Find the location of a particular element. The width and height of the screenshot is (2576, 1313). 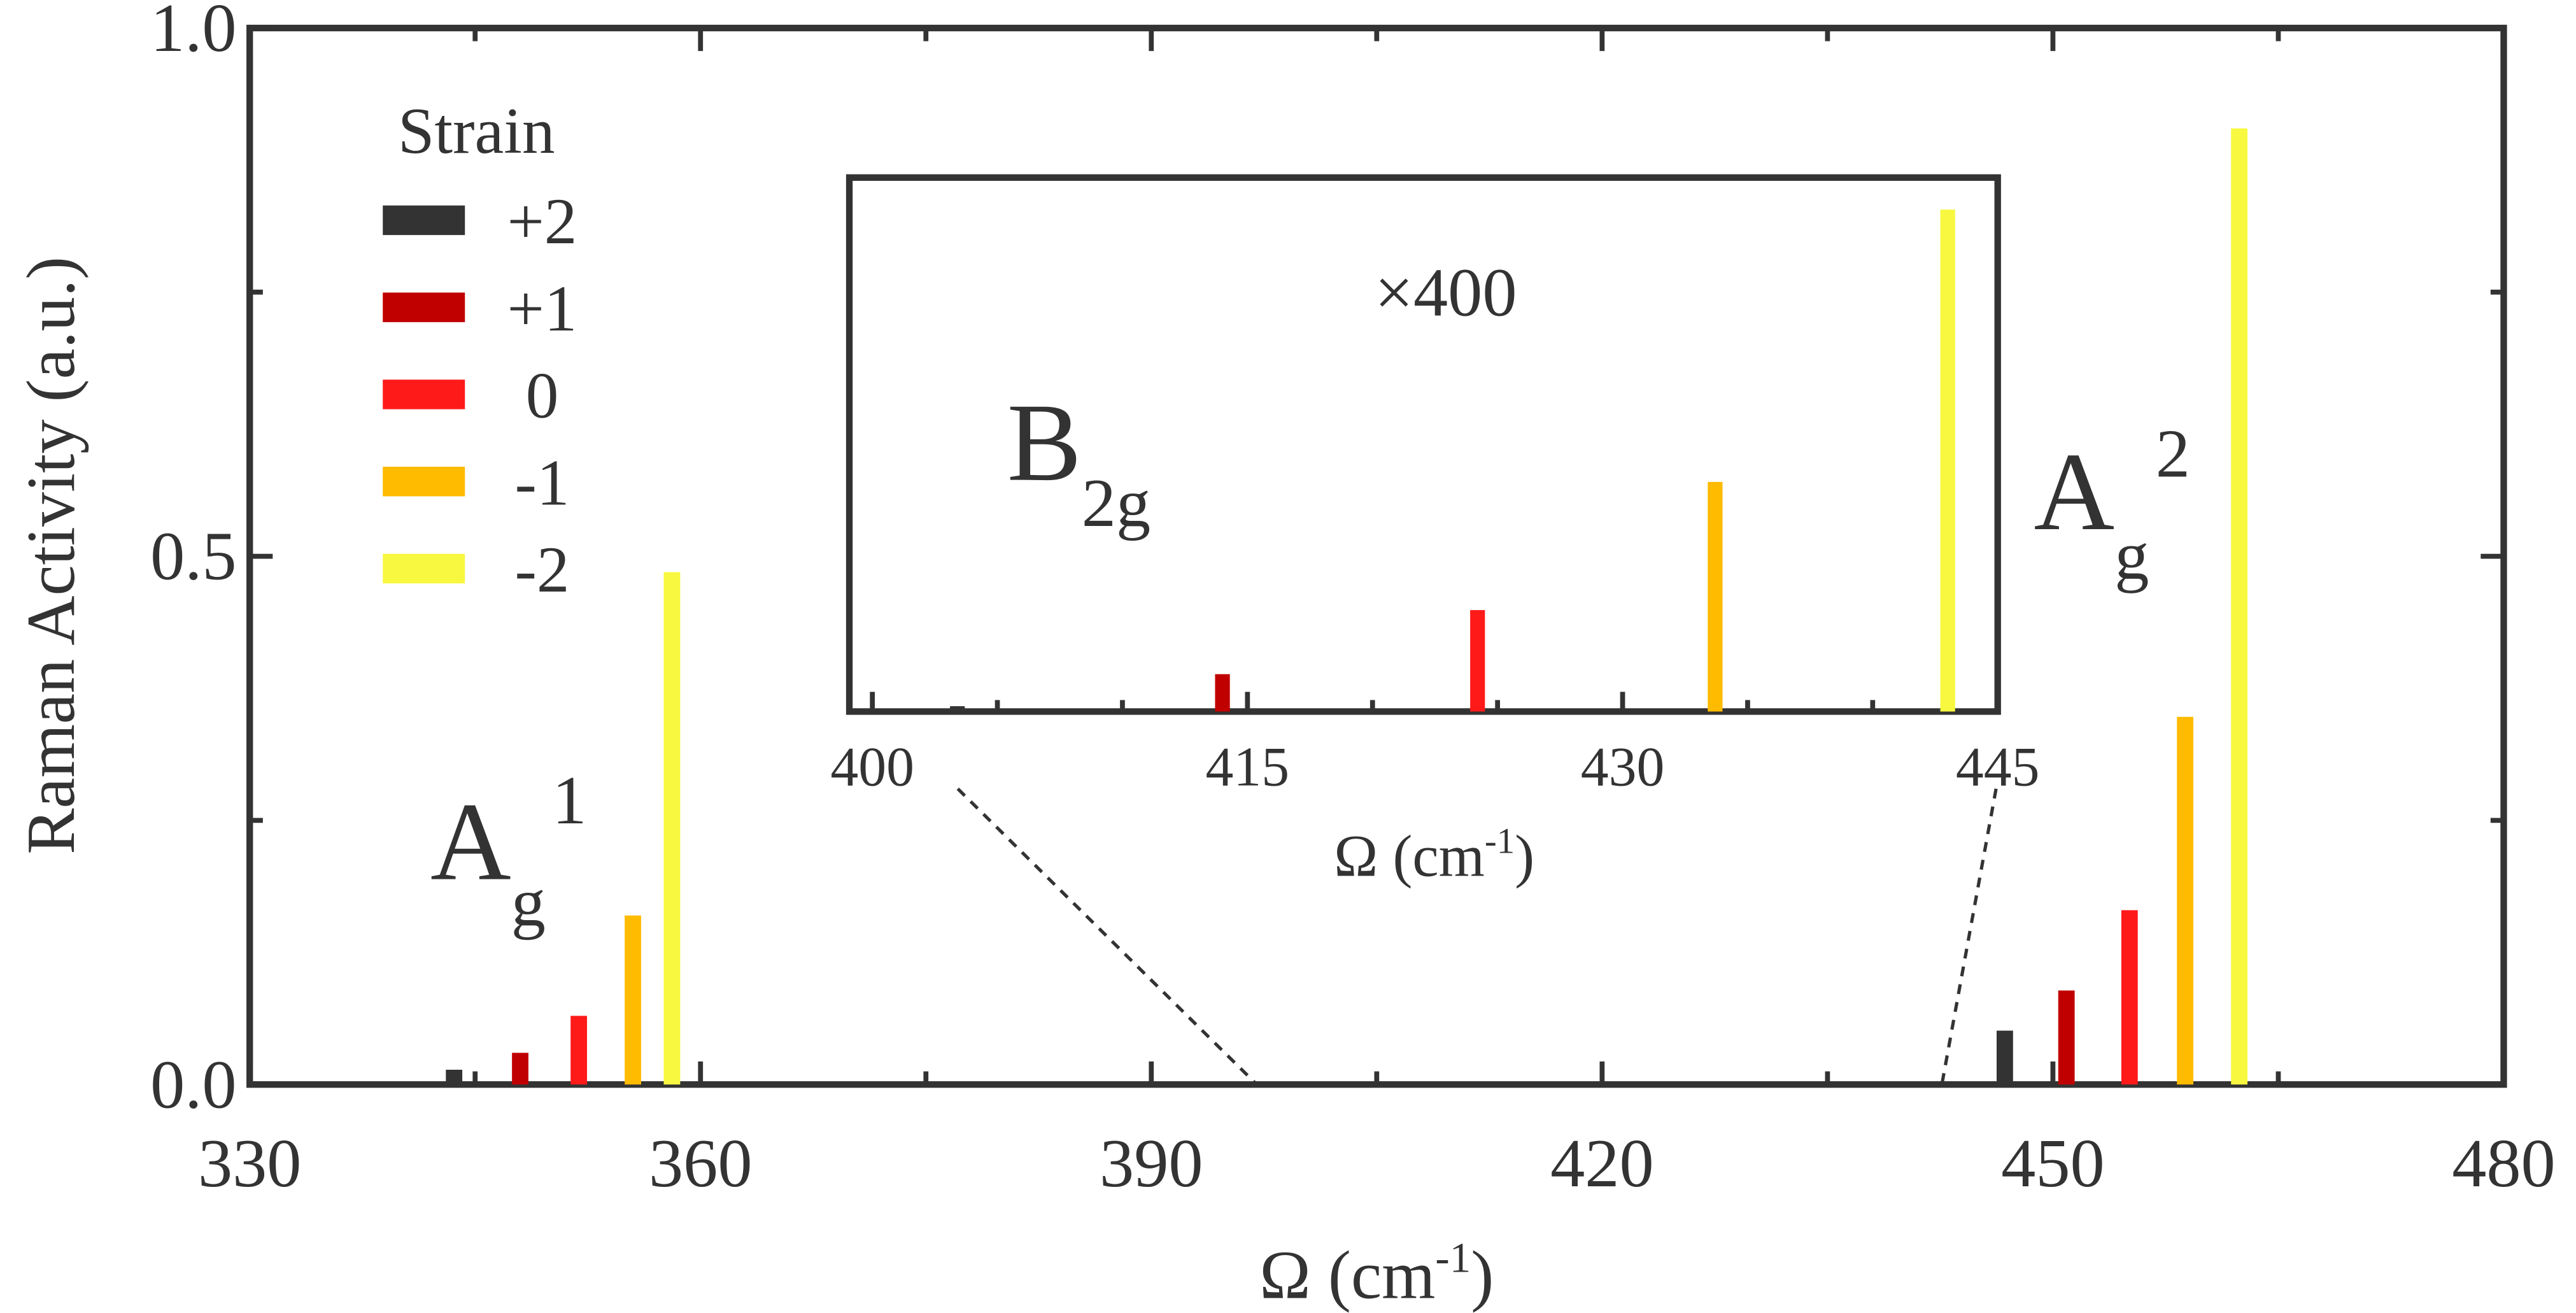

legend-label: -2 is located at coordinates (542, 570).